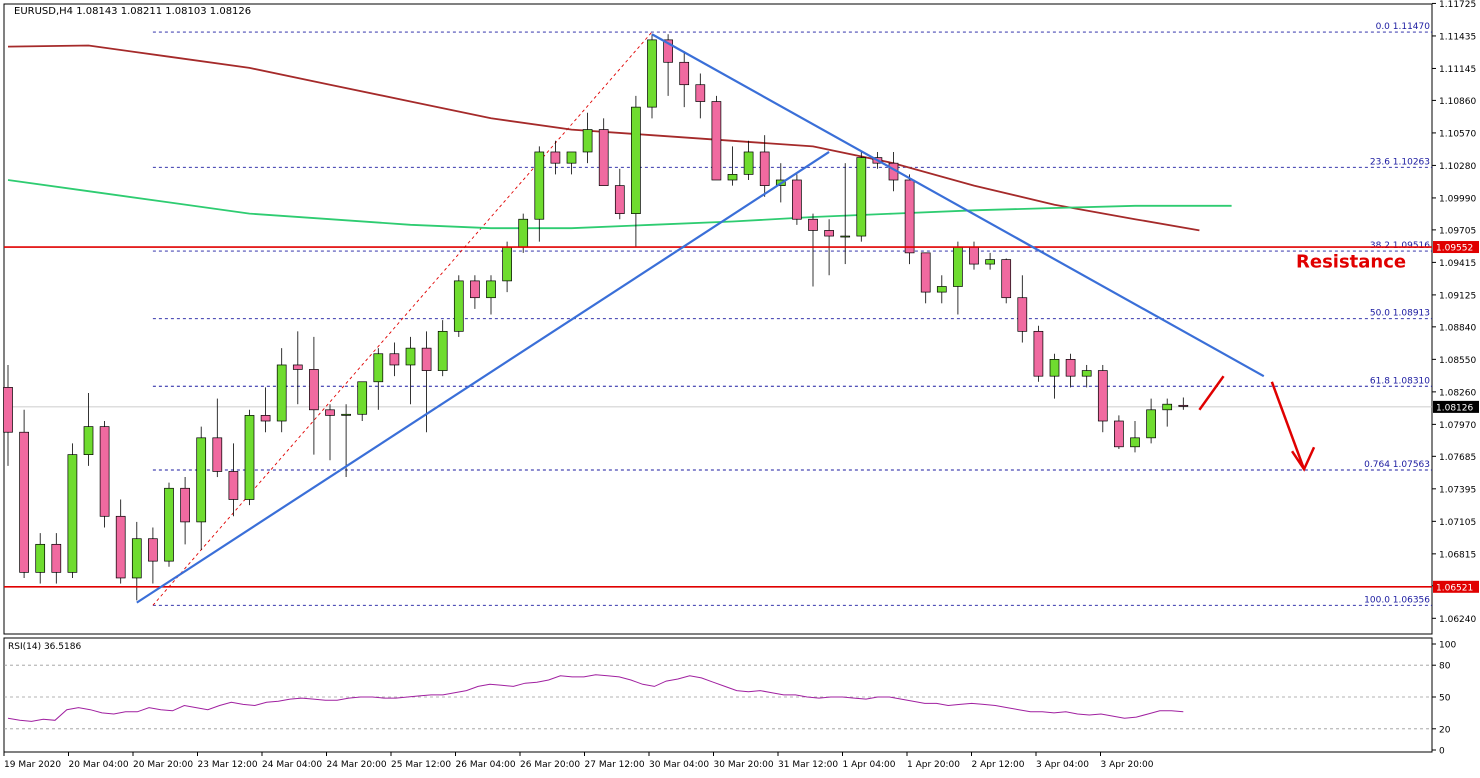 The height and width of the screenshot is (778, 1480). What do you see at coordinates (1400, 246) in the screenshot?
I see `fib-level-label: 38.2 1.09516` at bounding box center [1400, 246].